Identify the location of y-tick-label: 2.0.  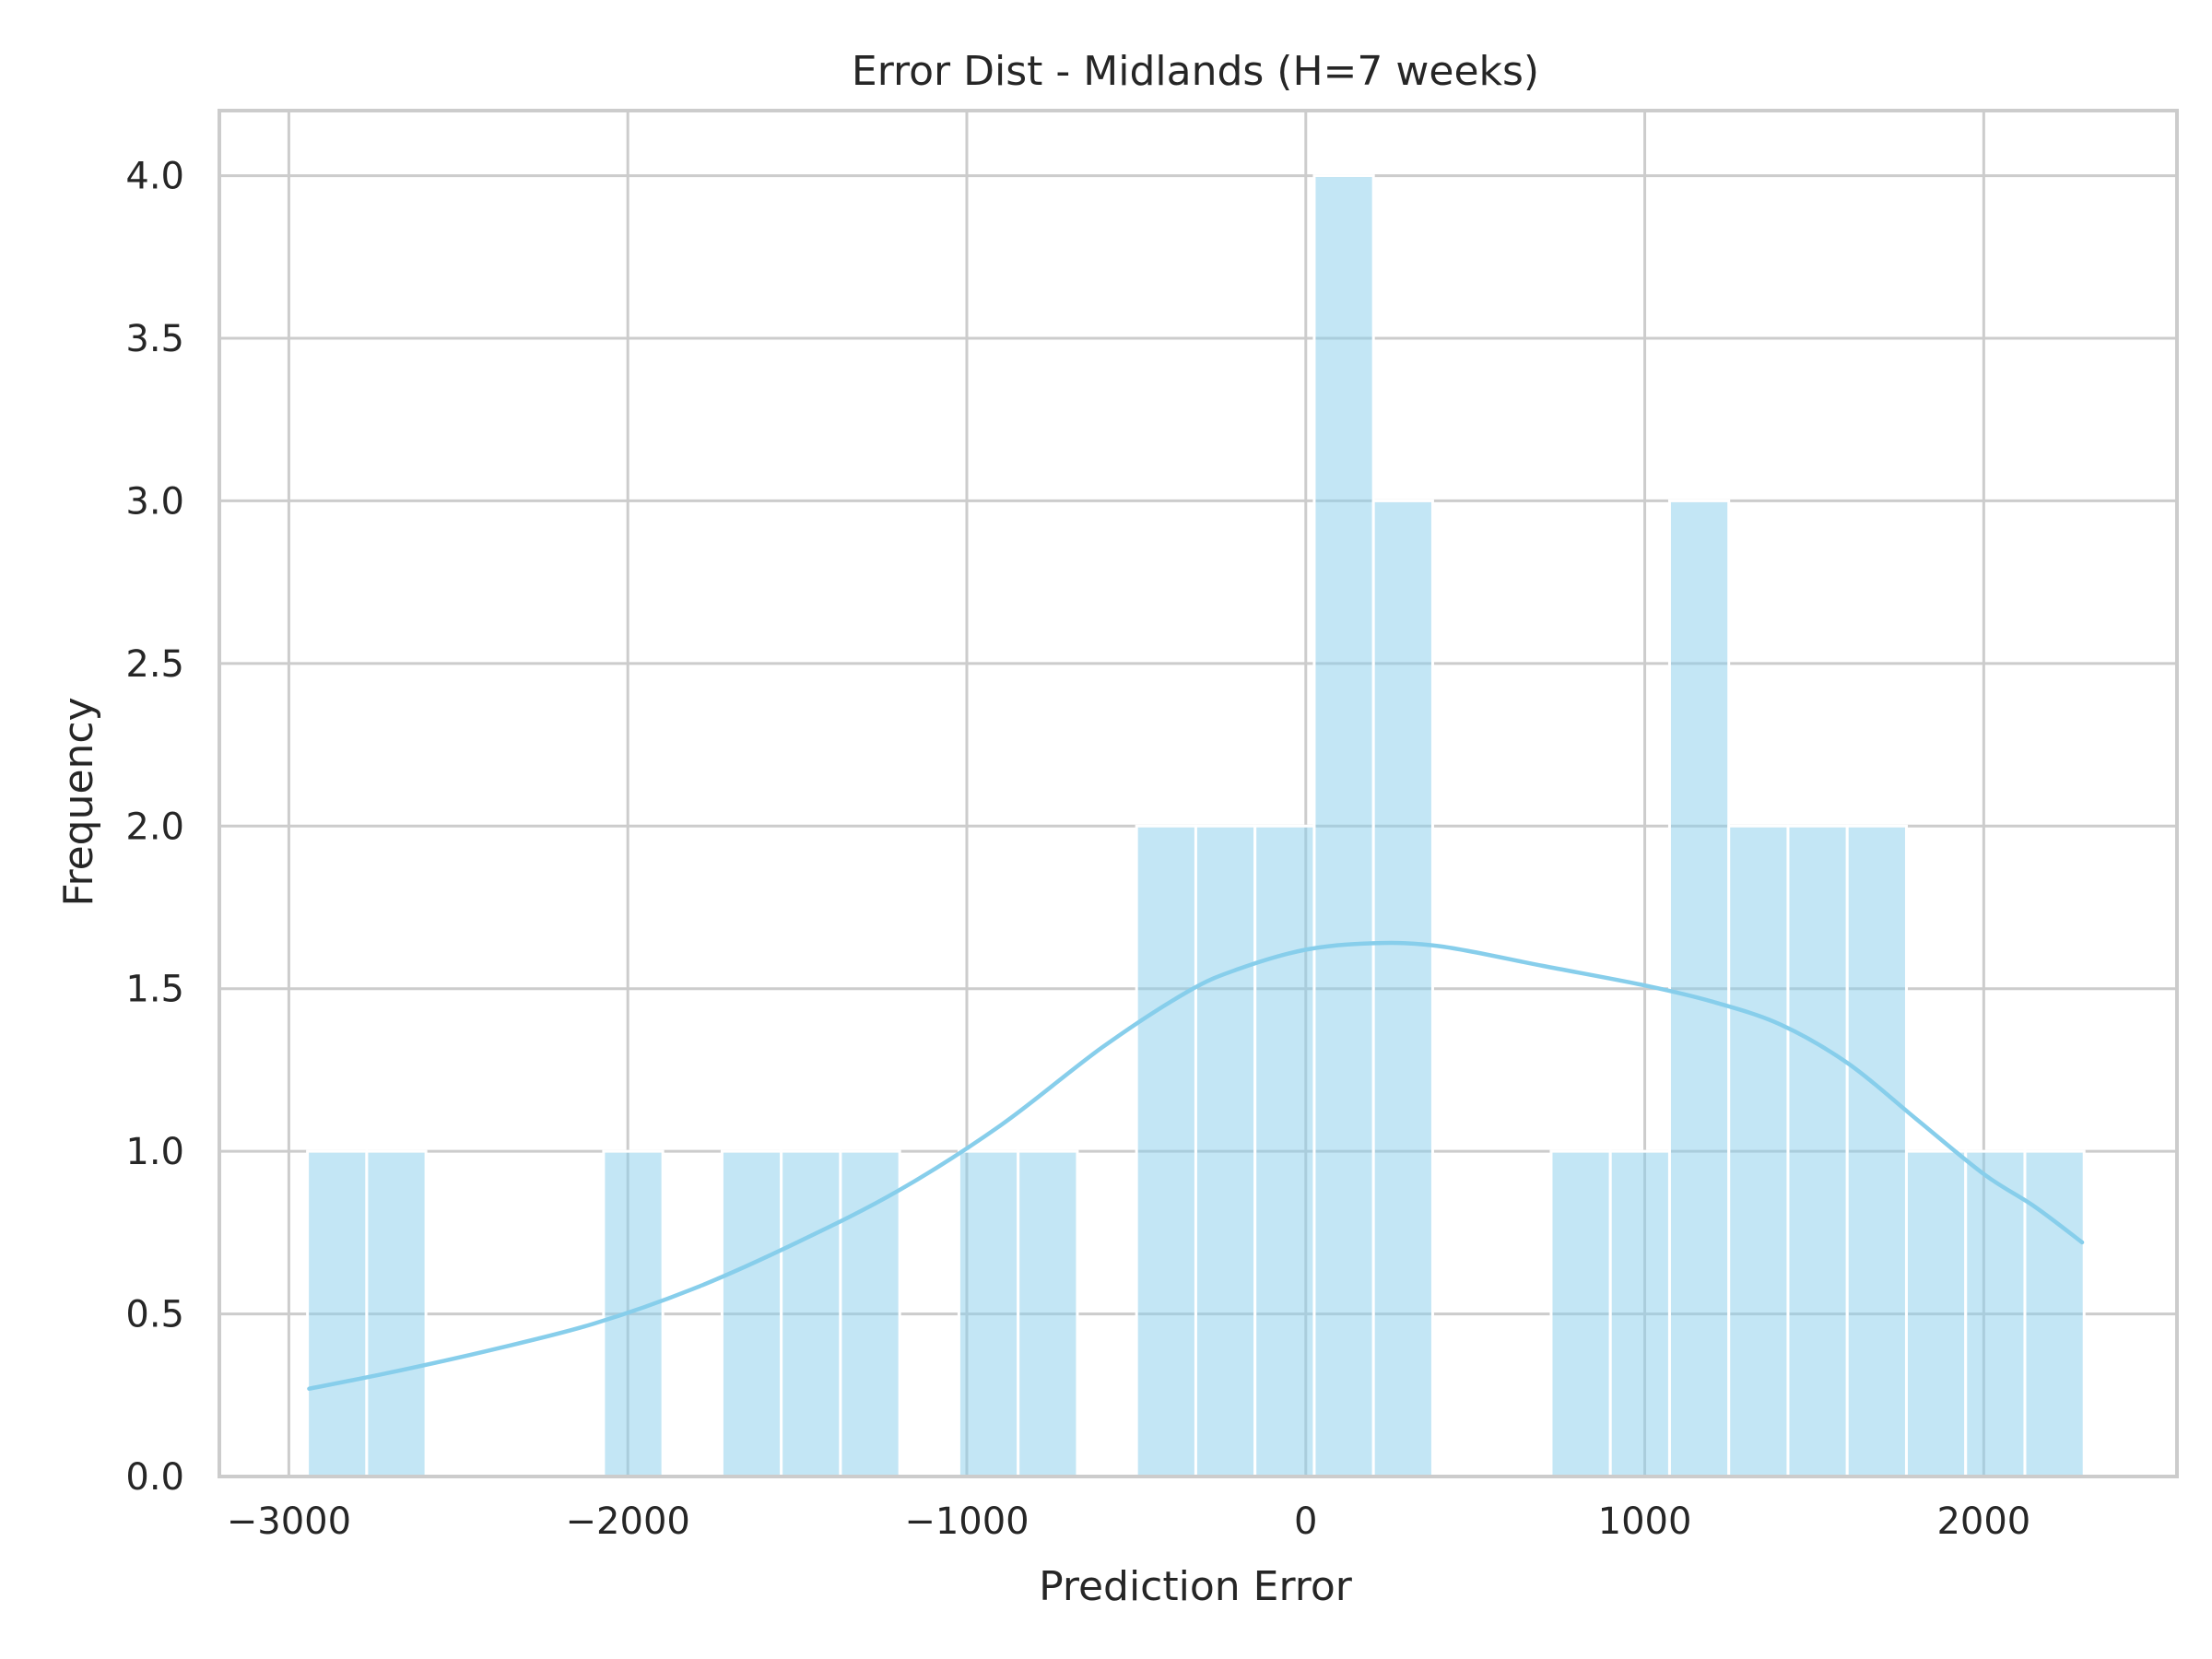
(154, 827).